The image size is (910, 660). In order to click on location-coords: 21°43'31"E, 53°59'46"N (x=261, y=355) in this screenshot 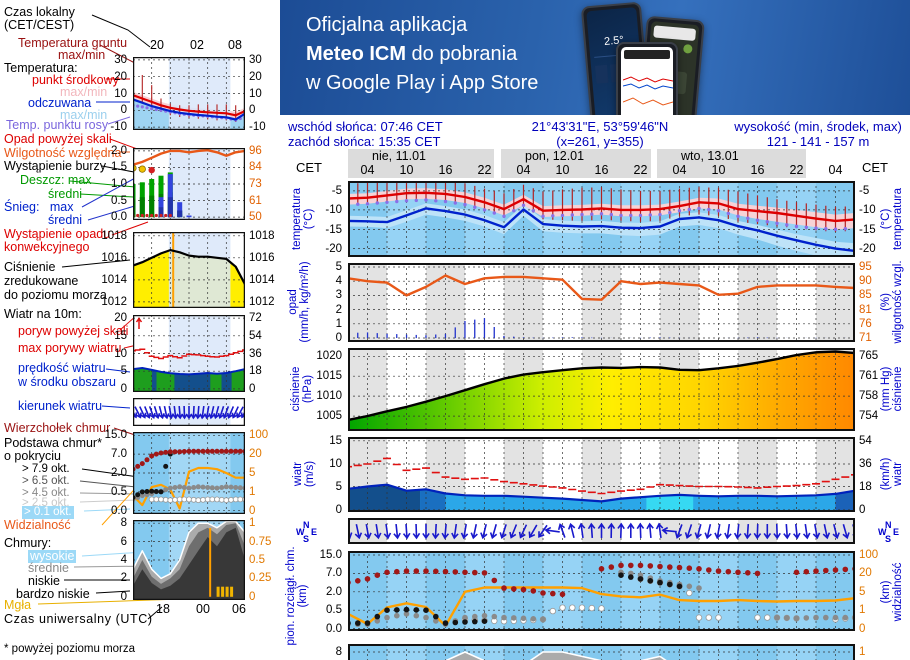, I will do `click(600, 134)`.